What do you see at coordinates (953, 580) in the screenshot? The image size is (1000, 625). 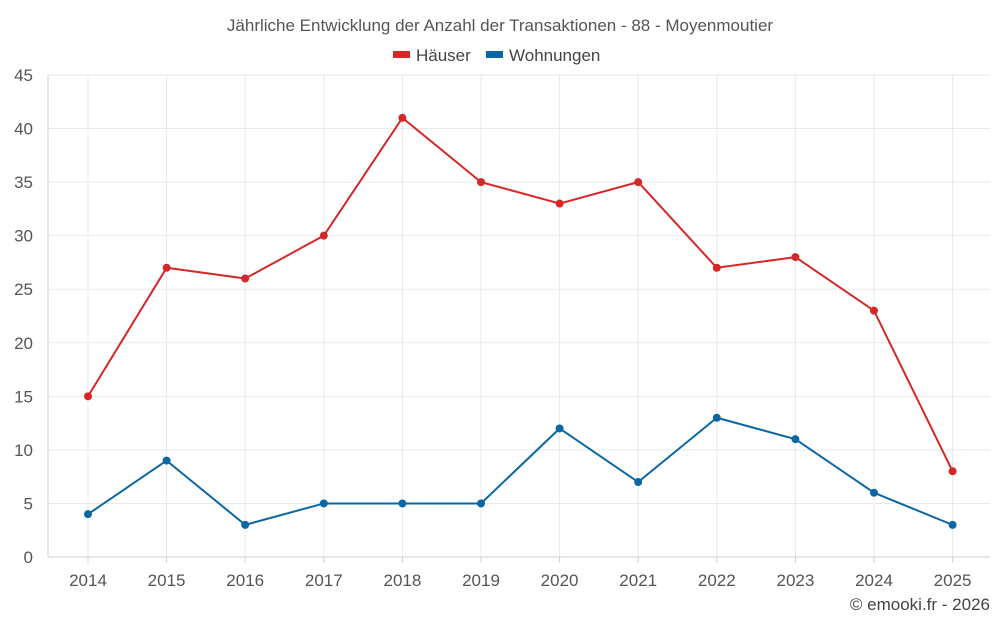 I see `x-tick-label: 2025` at bounding box center [953, 580].